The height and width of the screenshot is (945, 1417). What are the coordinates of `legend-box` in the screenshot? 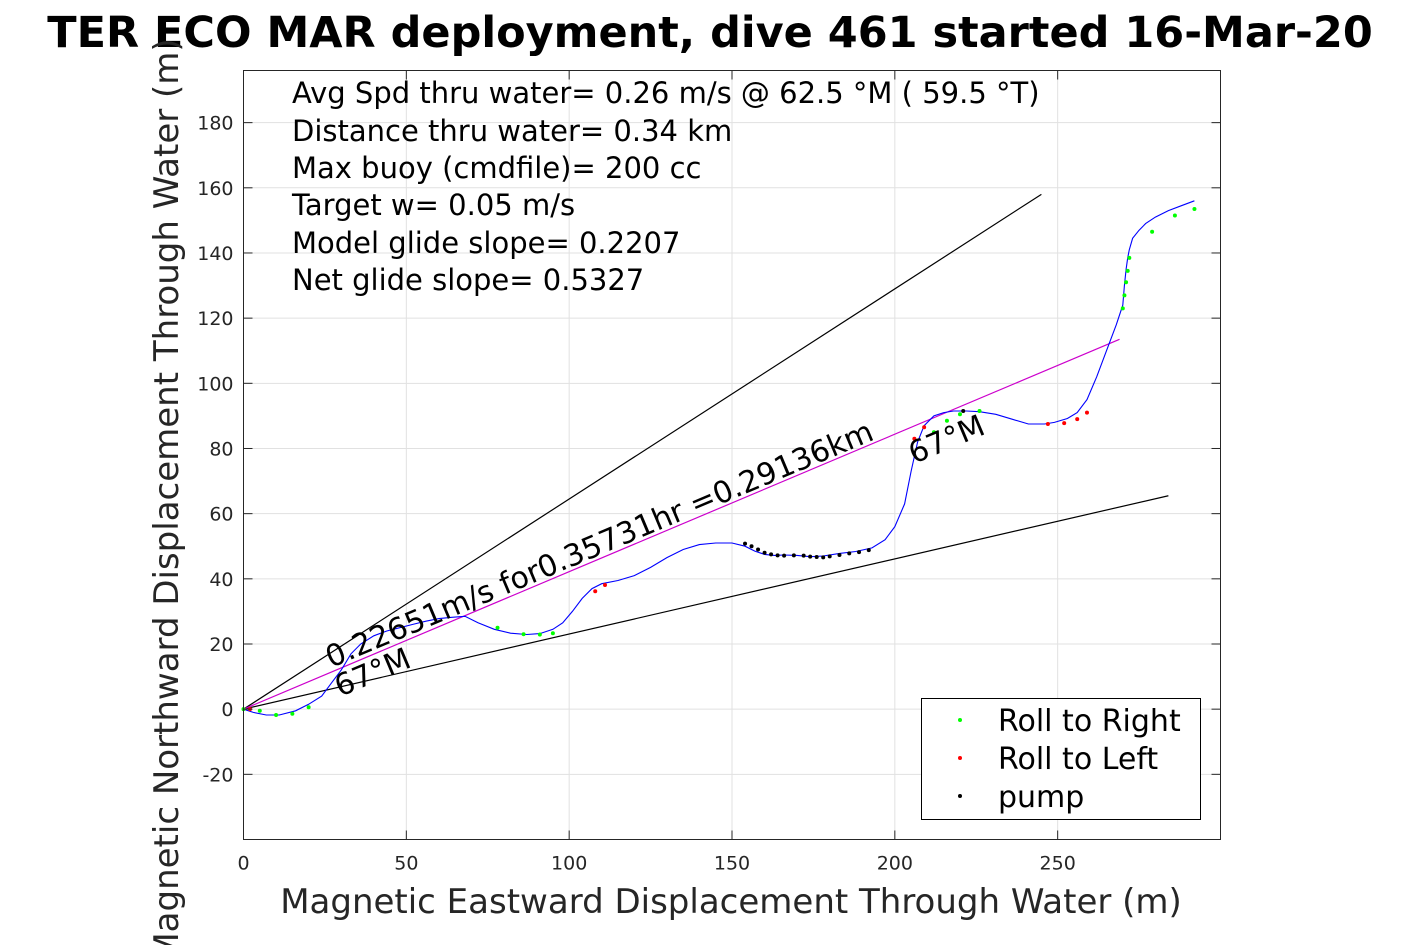 It's located at (1061, 759).